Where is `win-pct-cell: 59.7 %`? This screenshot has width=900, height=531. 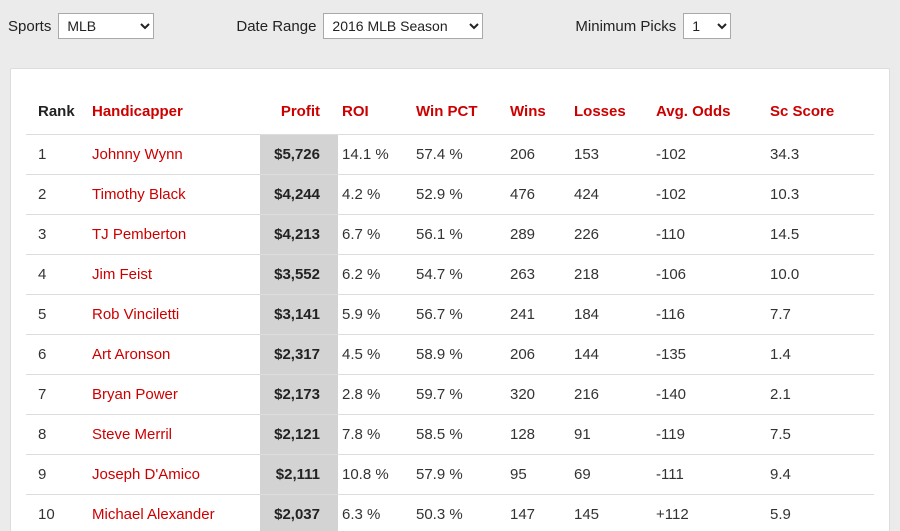 win-pct-cell: 59.7 % is located at coordinates (459, 394).